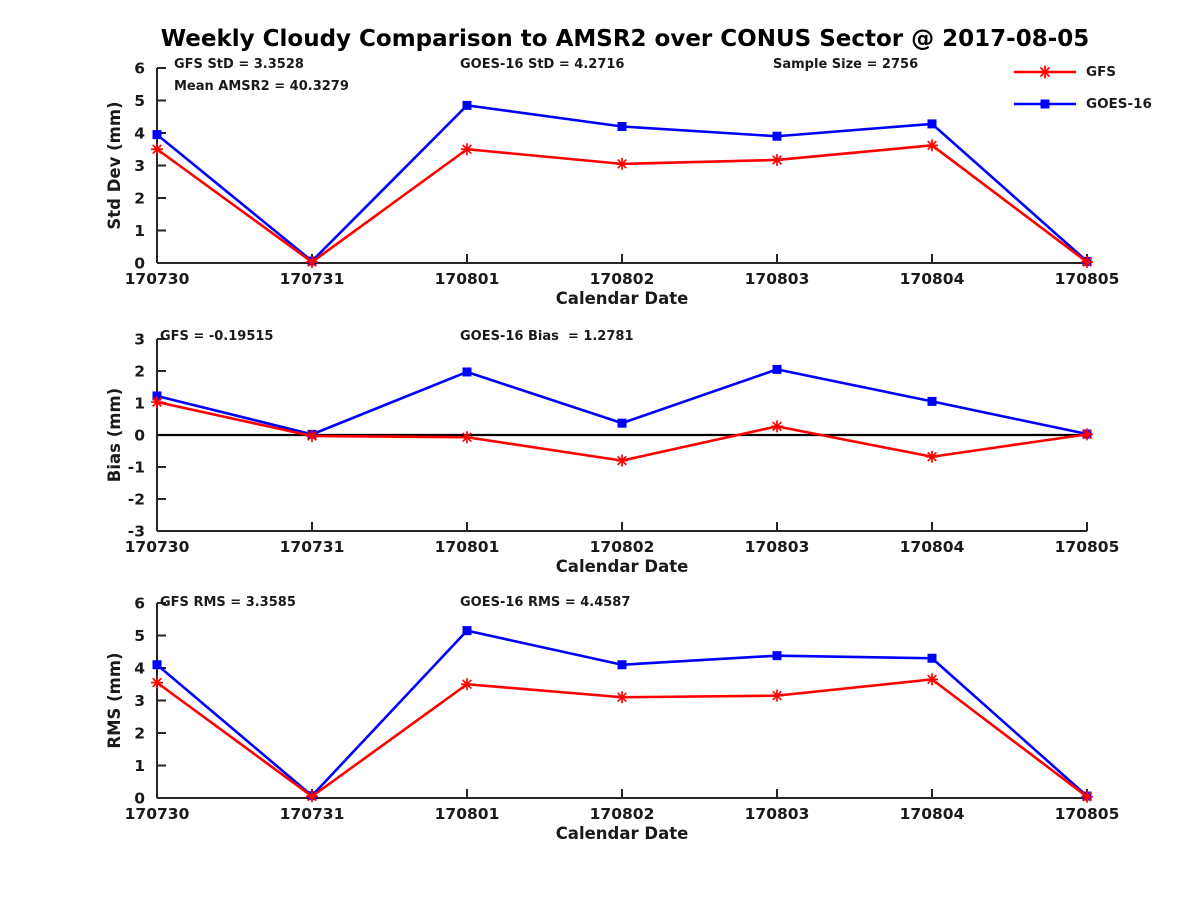 This screenshot has height=900, width=1200. What do you see at coordinates (622, 547) in the screenshot?
I see `bias-x-tick-label: 170802` at bounding box center [622, 547].